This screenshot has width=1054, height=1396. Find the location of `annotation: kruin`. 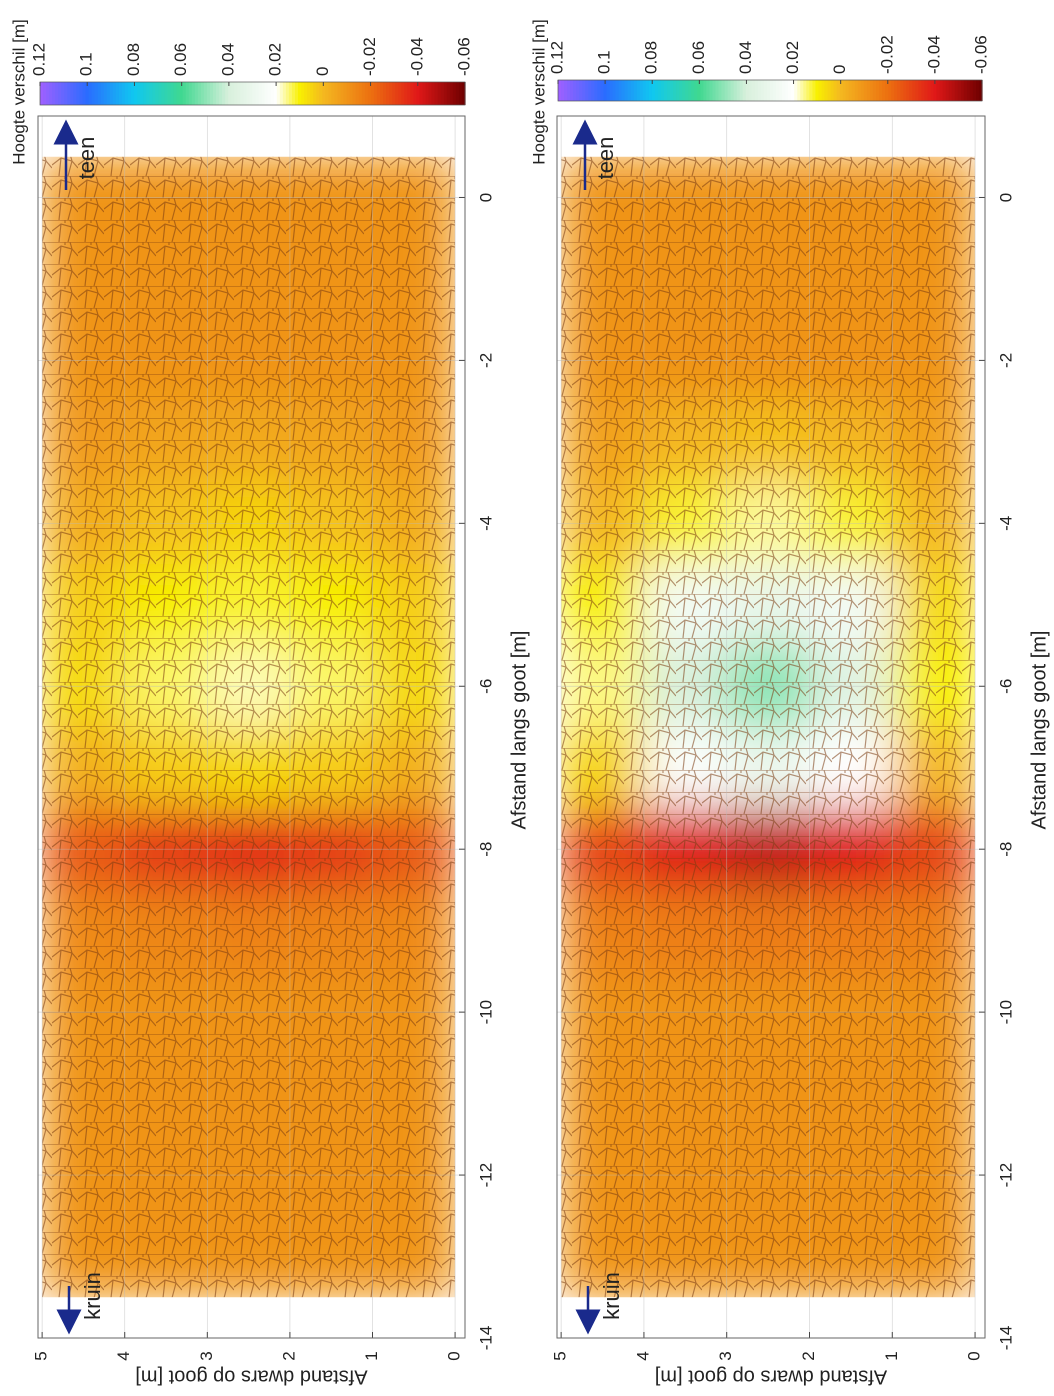

annotation: kruin is located at coordinates (611, 1296).